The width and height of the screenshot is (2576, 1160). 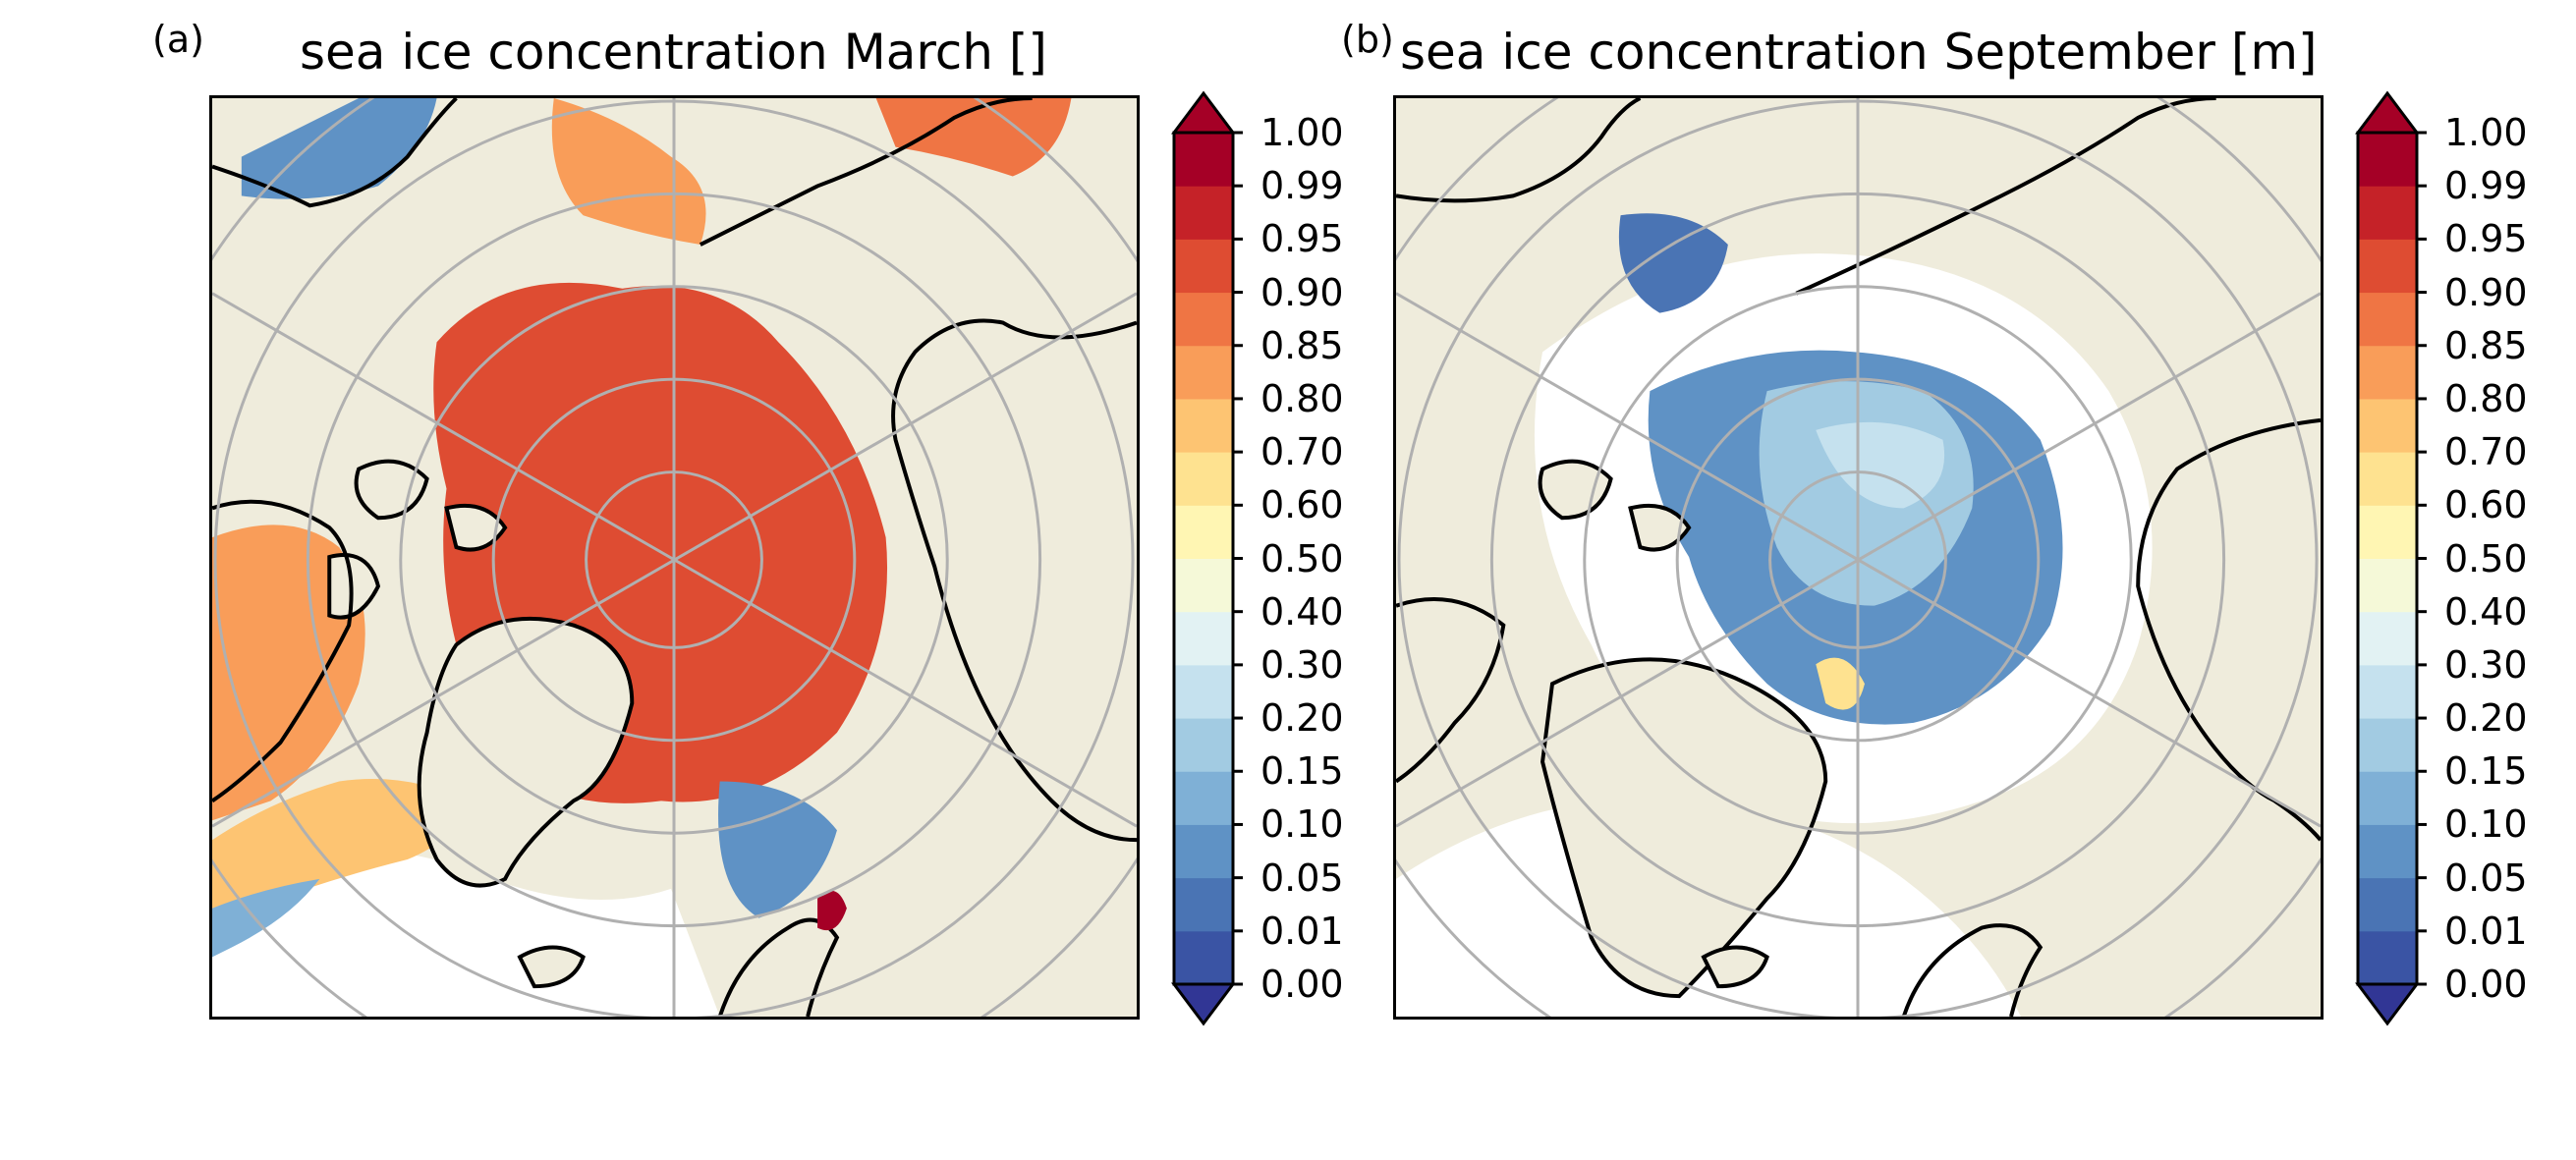 What do you see at coordinates (1859, 52) in the screenshot?
I see `panel-title-september: sea ice concentration September [m]` at bounding box center [1859, 52].